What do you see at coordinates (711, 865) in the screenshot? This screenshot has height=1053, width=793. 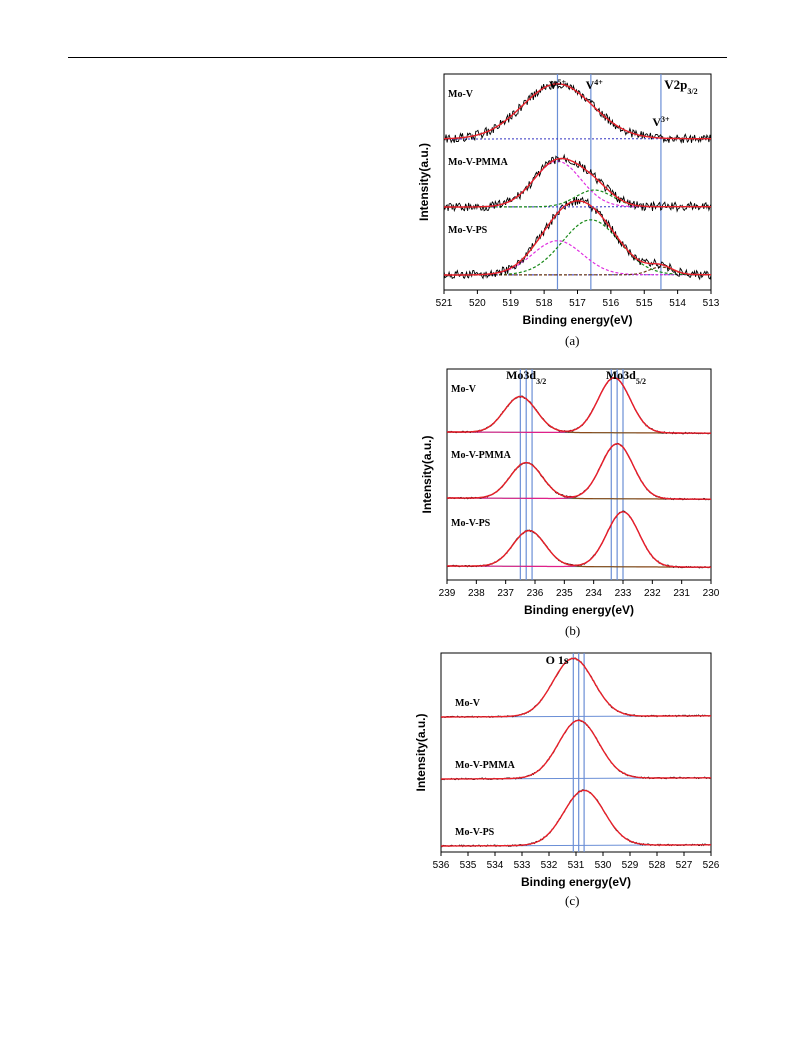 I see `x-tick-label: 526` at bounding box center [711, 865].